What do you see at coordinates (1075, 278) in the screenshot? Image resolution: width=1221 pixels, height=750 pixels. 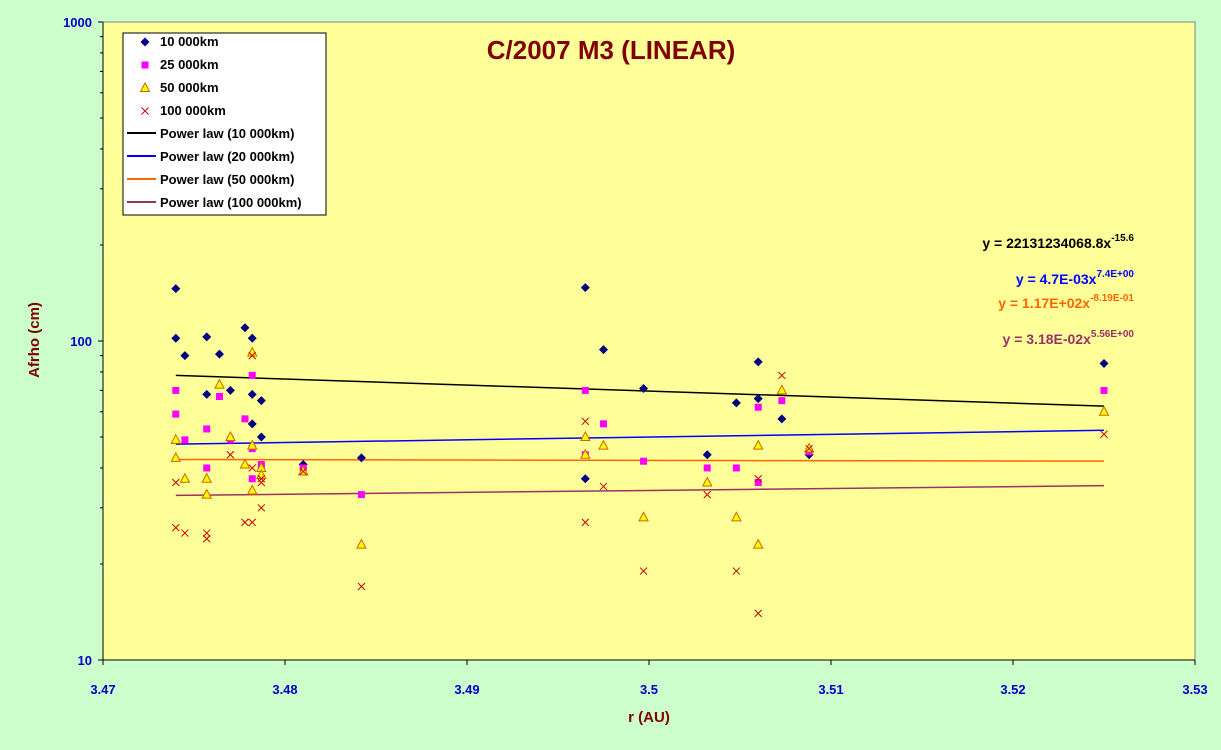 I see `trendline-equation-2: y = 4.7E-03x7.4E+00` at bounding box center [1075, 278].